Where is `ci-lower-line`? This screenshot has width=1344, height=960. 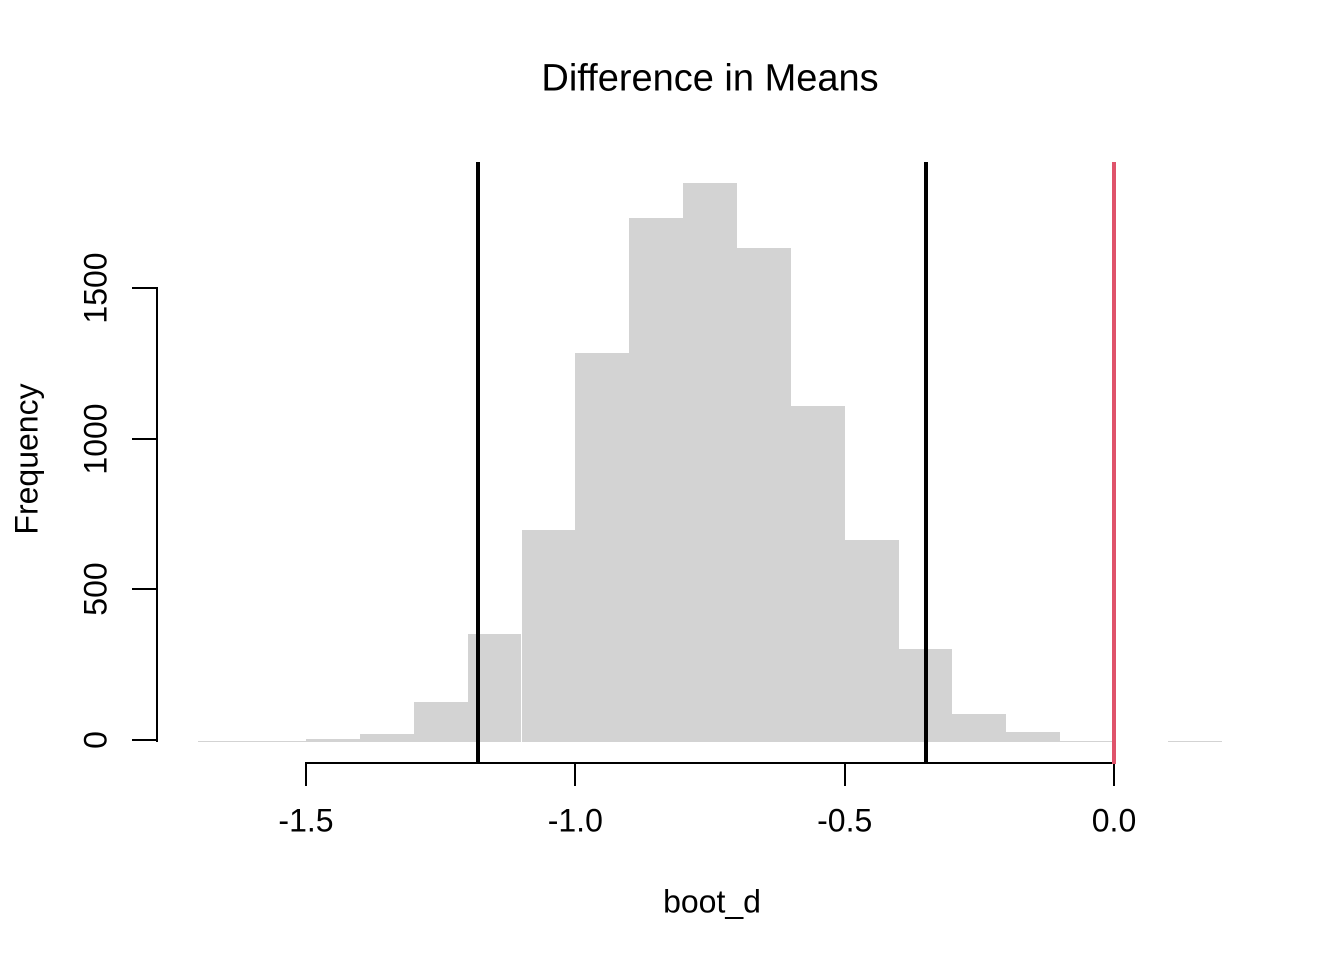
ci-lower-line is located at coordinates (478, 463).